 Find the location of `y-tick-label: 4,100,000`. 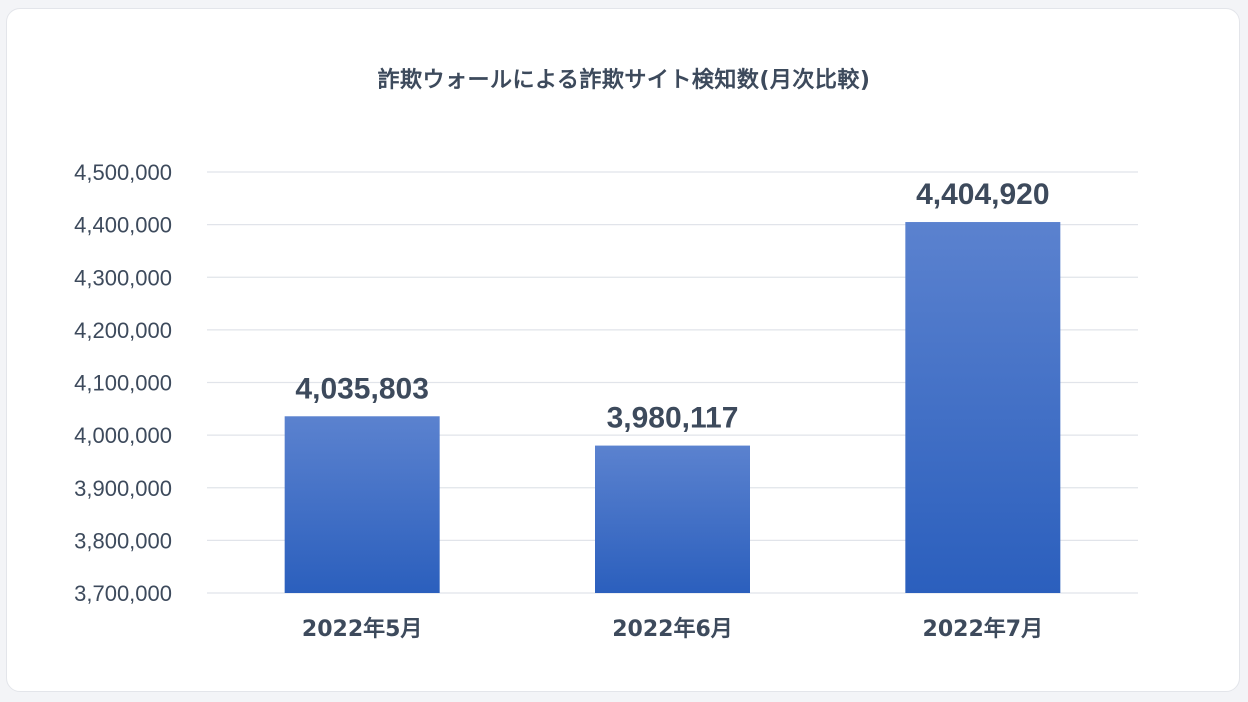

y-tick-label: 4,100,000 is located at coordinates (123, 383).